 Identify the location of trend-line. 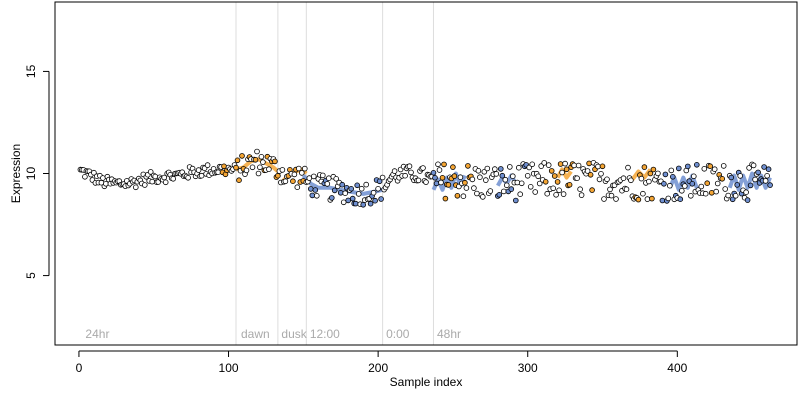
(342, 185).